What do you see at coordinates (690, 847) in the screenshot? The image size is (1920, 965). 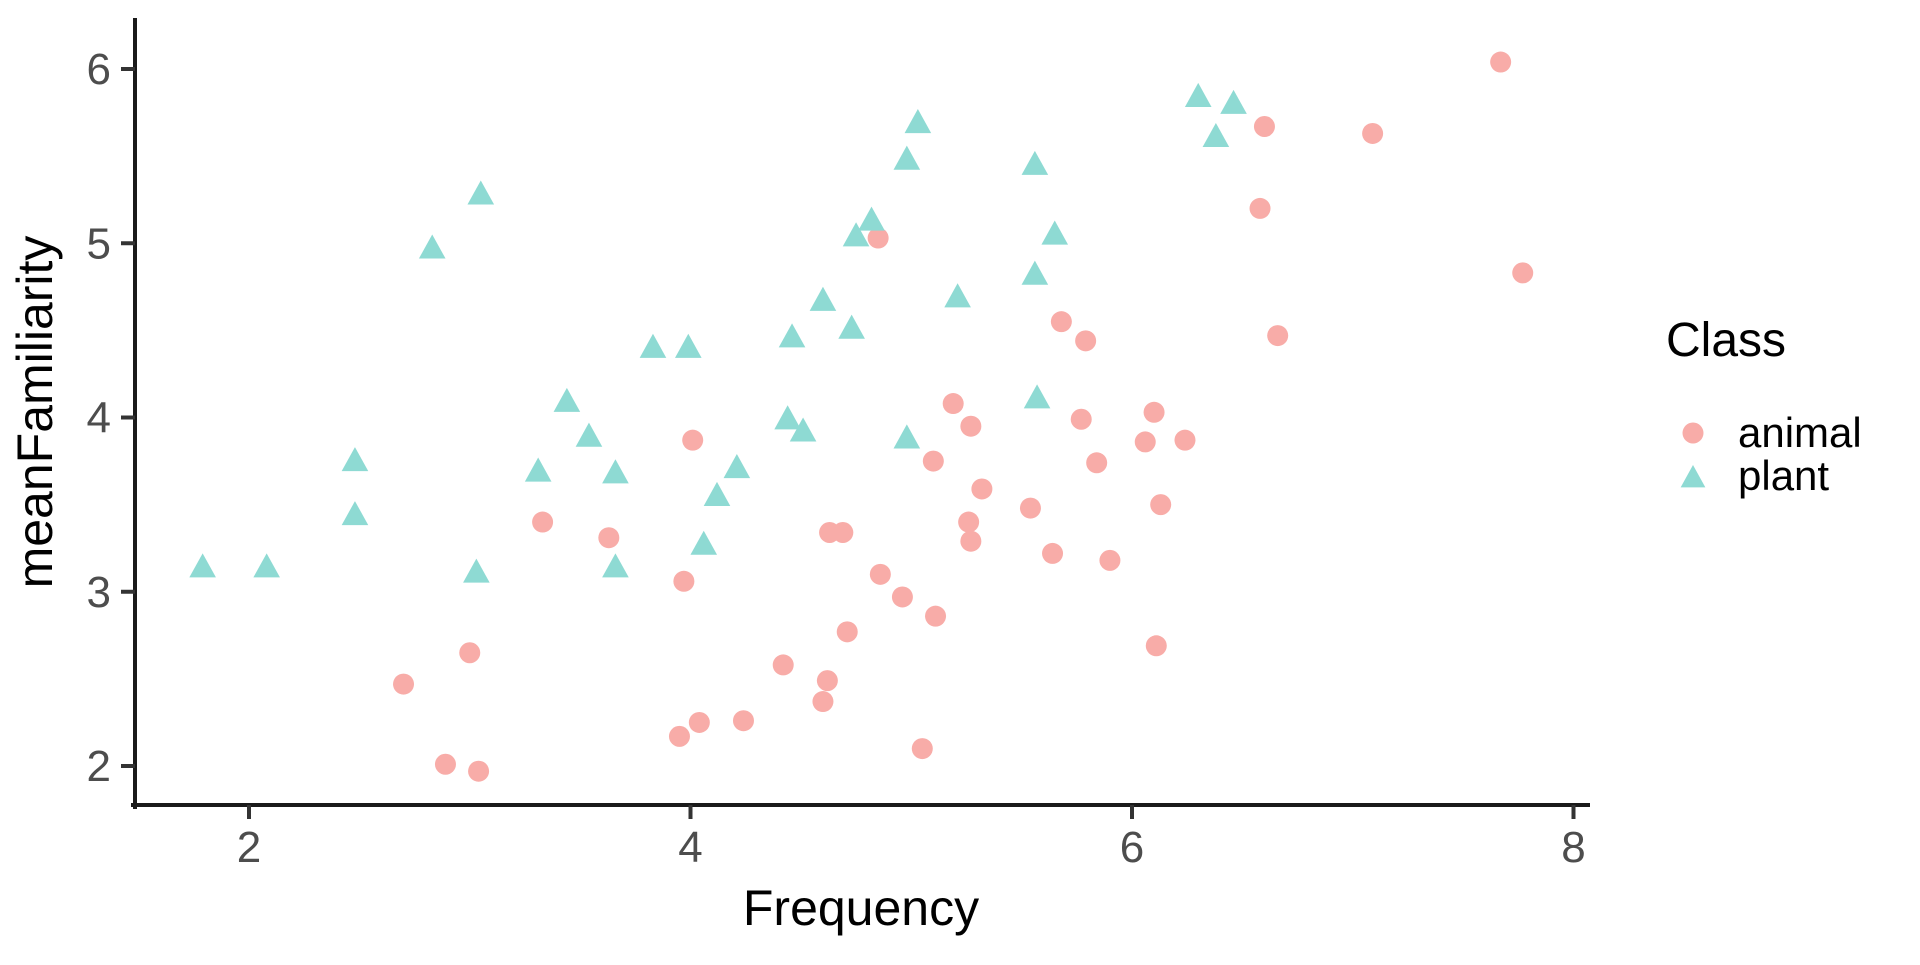 I see `x-tick-label: 4` at bounding box center [690, 847].